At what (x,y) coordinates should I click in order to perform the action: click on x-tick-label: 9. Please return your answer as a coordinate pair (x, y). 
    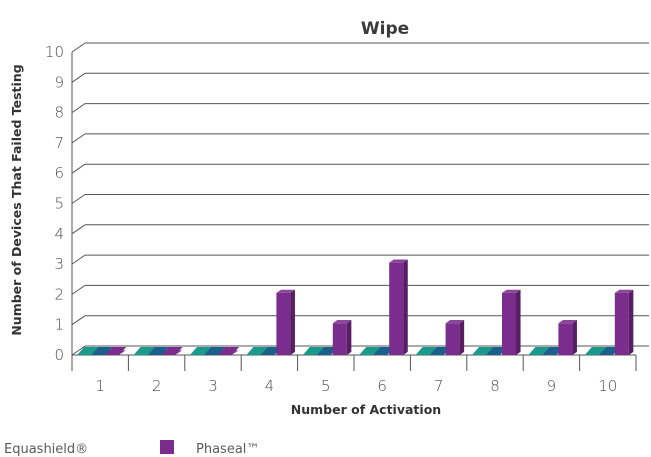
    Looking at the image, I should click on (552, 386).